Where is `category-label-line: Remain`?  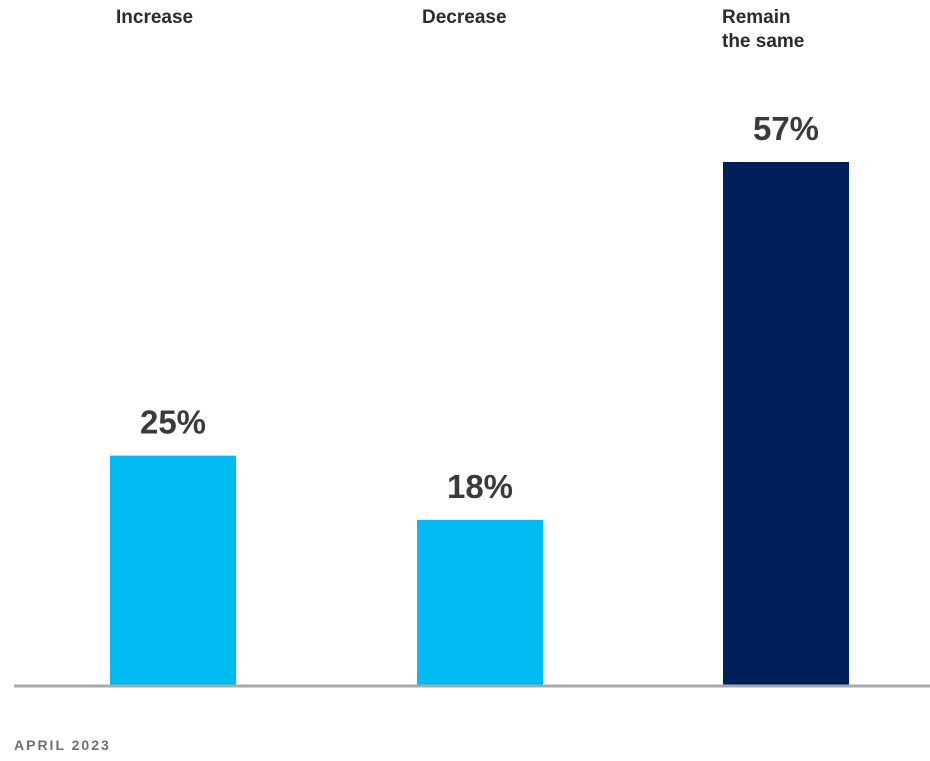
category-label-line: Remain is located at coordinates (756, 17).